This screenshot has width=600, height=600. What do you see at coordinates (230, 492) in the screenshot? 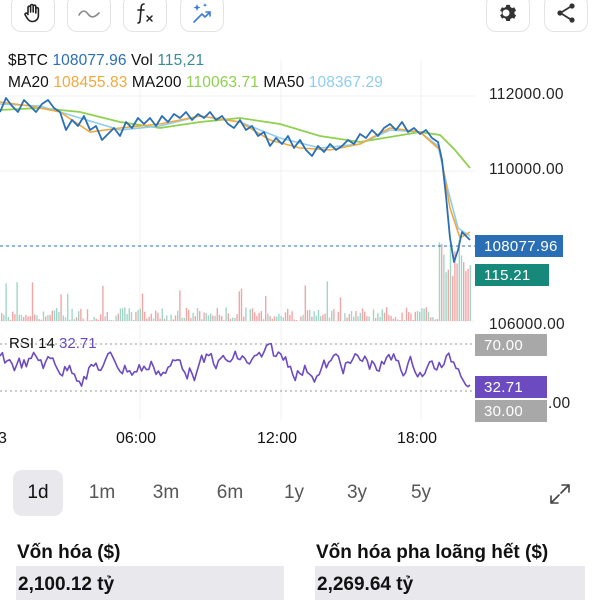
I see `range-6m: 6m` at bounding box center [230, 492].